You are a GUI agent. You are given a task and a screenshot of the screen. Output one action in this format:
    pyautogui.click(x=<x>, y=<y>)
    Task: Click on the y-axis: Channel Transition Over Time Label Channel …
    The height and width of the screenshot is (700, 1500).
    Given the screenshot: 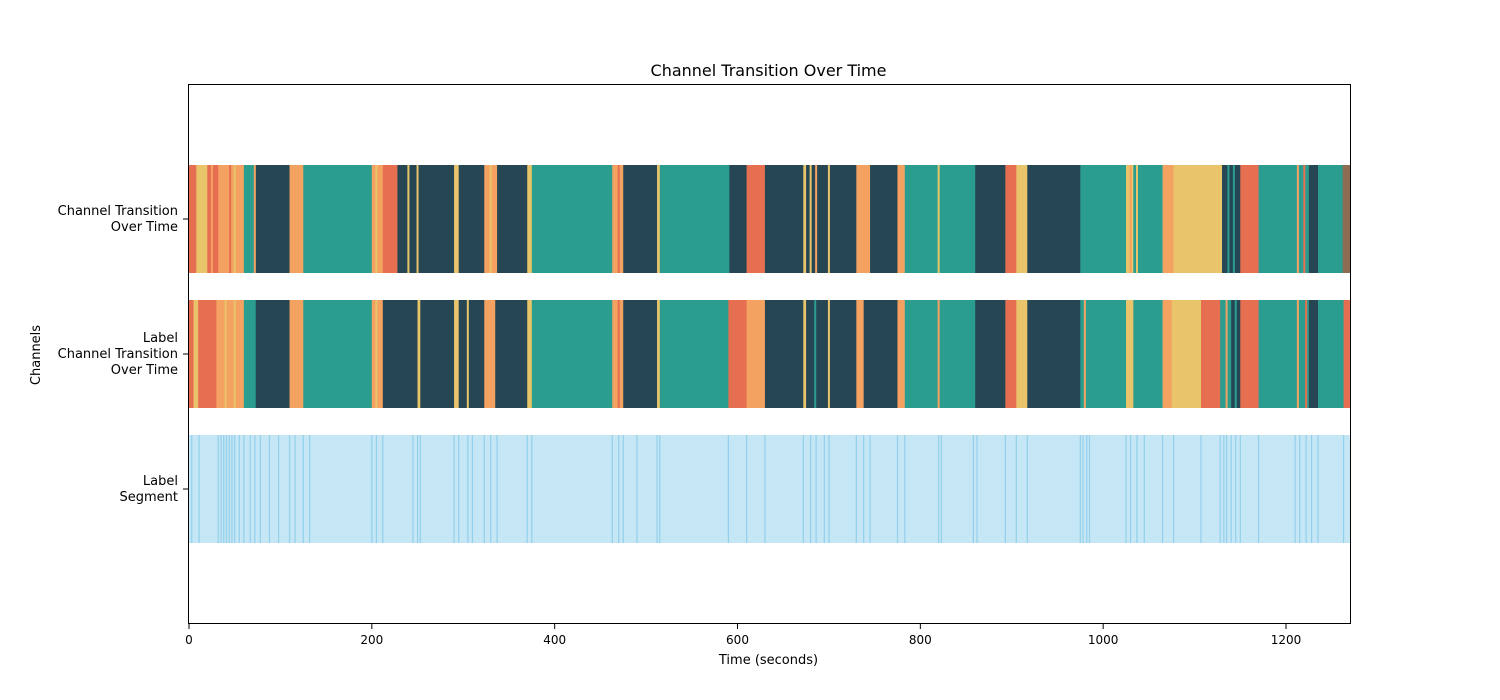 What is the action you would take?
    pyautogui.click(x=123, y=354)
    